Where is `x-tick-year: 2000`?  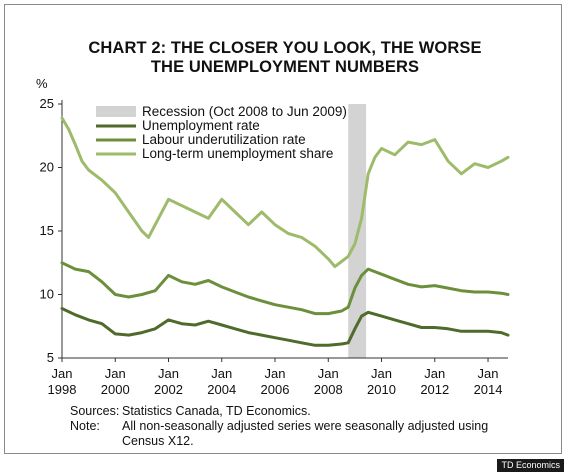 x-tick-year: 2000 is located at coordinates (115, 389).